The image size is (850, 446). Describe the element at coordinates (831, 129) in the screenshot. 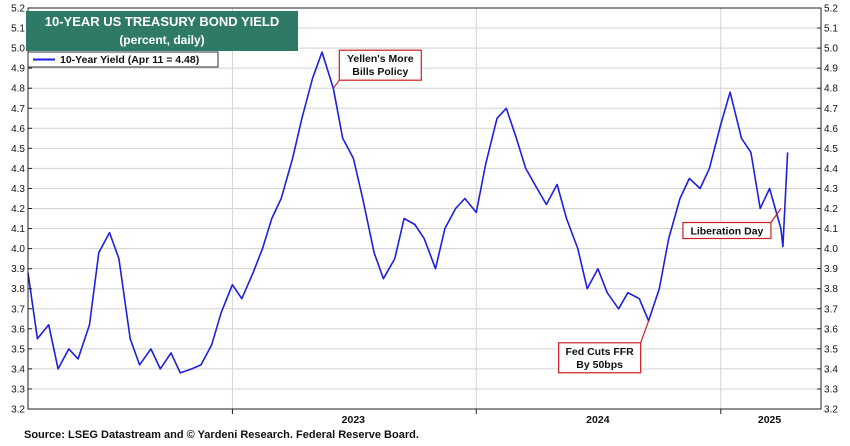

I see `y-tick-label-right: 4.6` at that location.